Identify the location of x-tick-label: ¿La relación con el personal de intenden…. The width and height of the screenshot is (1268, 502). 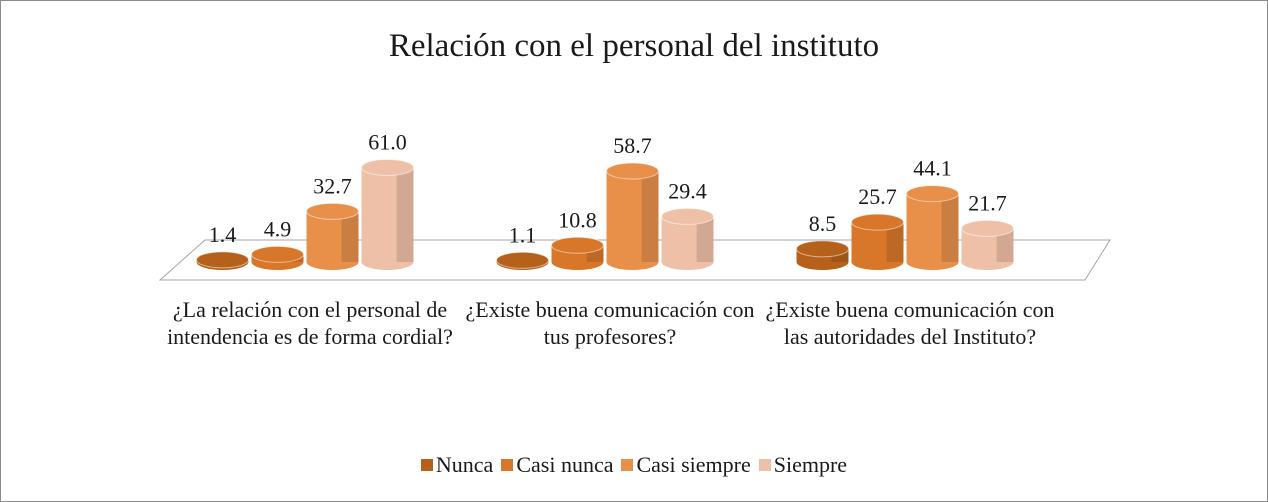
(310, 323).